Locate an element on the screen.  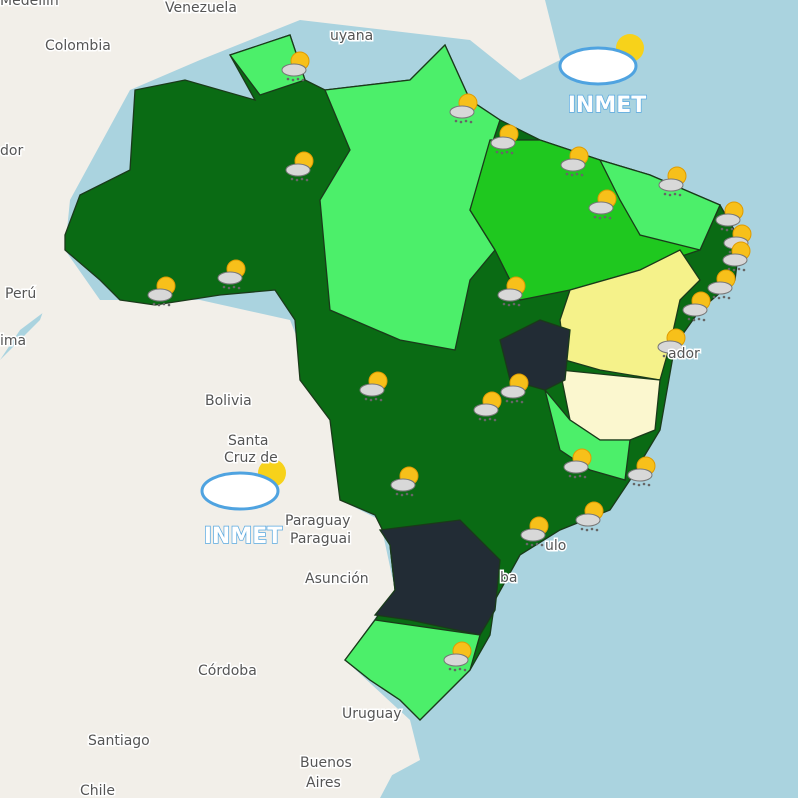
land is located at coordinates (365, 749).